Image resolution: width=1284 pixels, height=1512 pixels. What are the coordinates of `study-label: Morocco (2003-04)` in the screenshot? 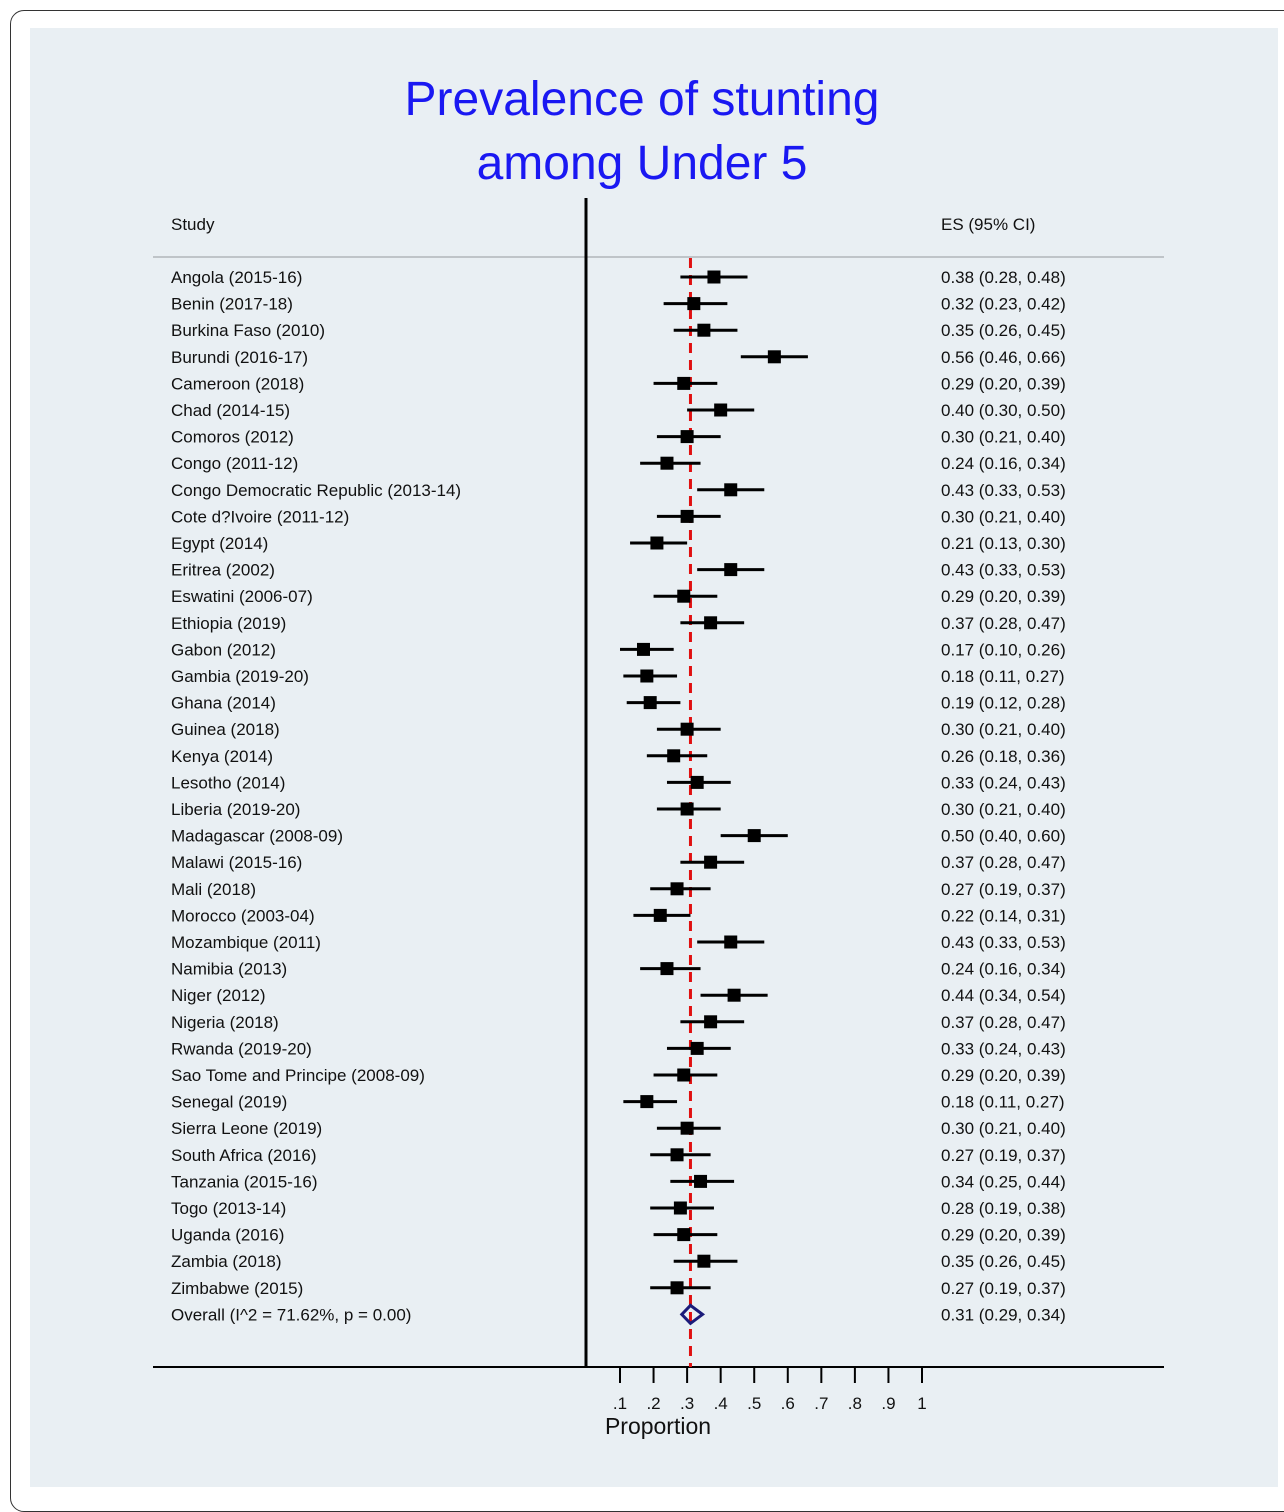 It's located at (243, 915).